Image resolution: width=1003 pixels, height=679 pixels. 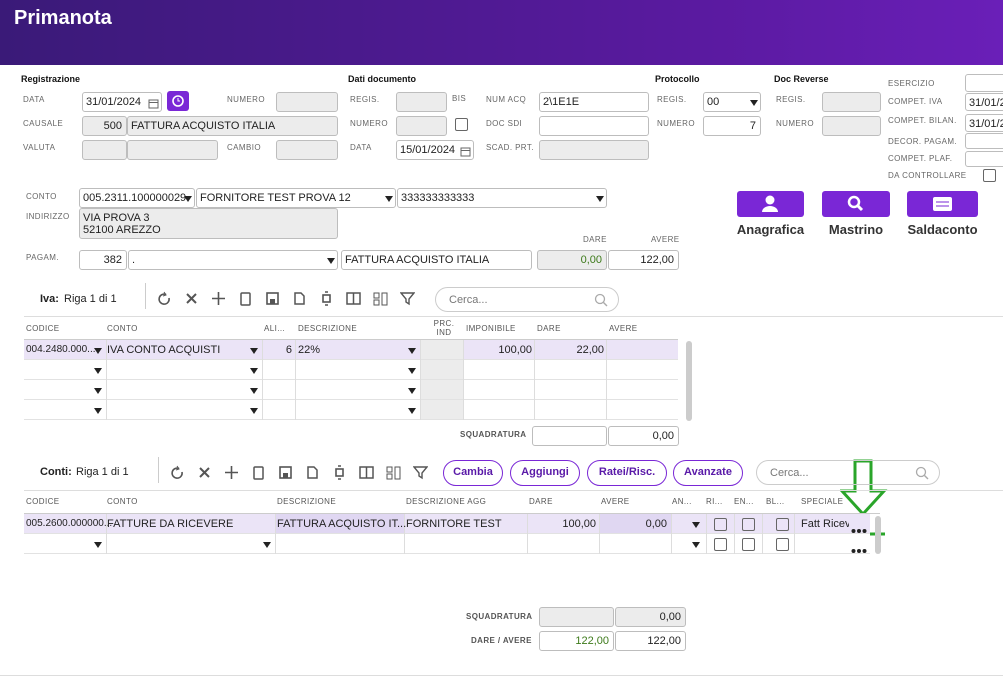 What do you see at coordinates (708, 473) in the screenshot?
I see `action-button: Avanzate` at bounding box center [708, 473].